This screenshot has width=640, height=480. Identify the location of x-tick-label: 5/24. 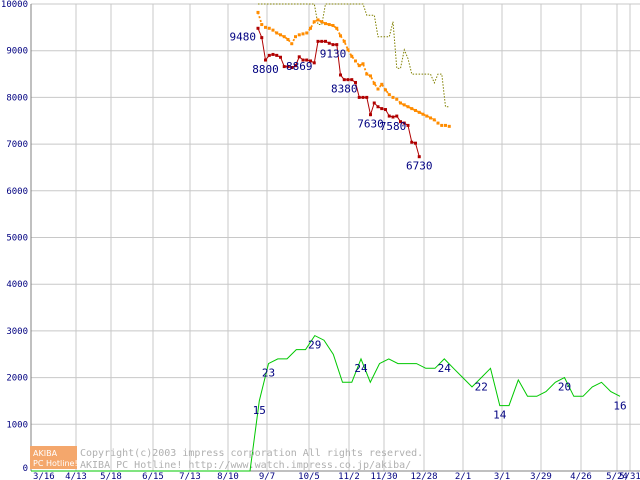
(617, 476).